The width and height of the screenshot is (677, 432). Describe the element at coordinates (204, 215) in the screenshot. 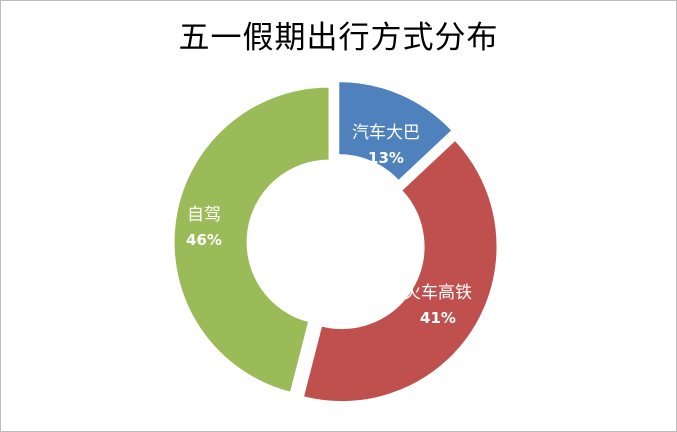

I see `slice-label-2: 自驾` at that location.